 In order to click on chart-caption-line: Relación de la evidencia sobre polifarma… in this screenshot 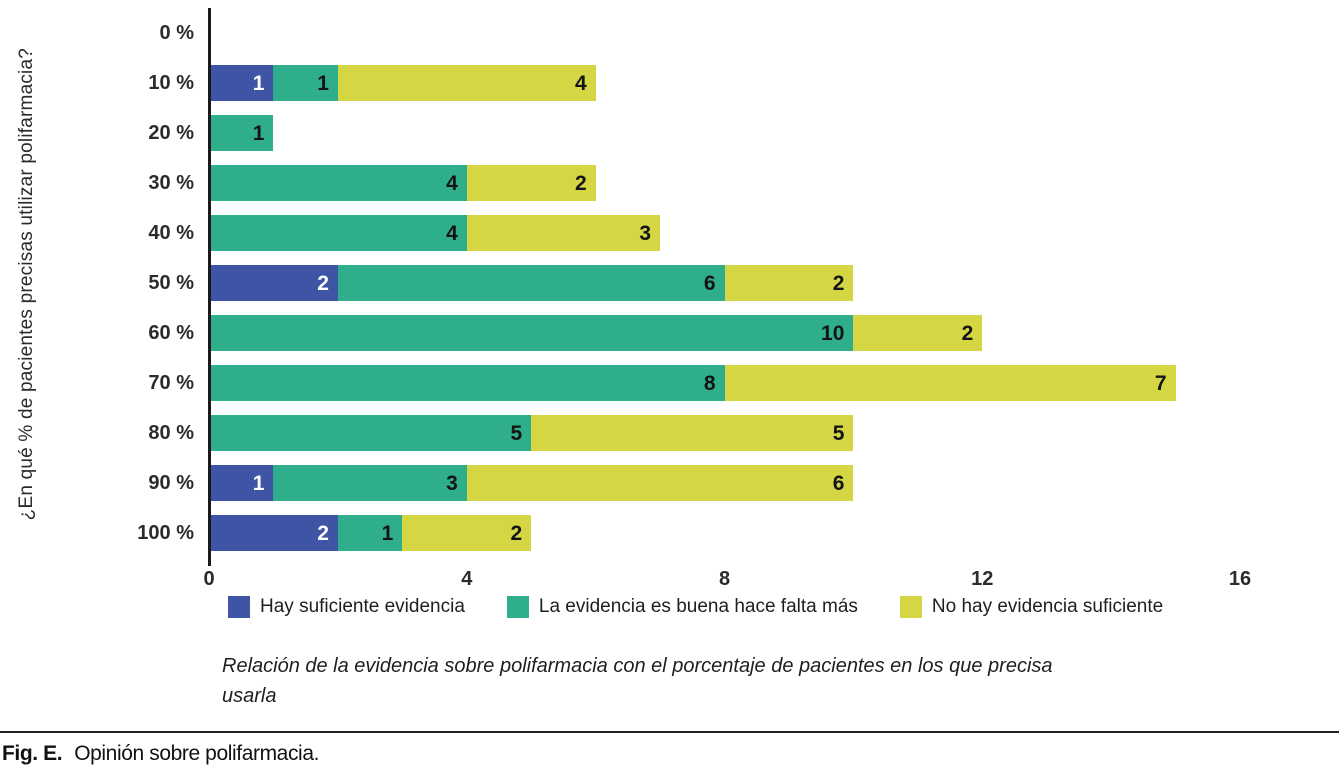, I will do `click(637, 666)`.